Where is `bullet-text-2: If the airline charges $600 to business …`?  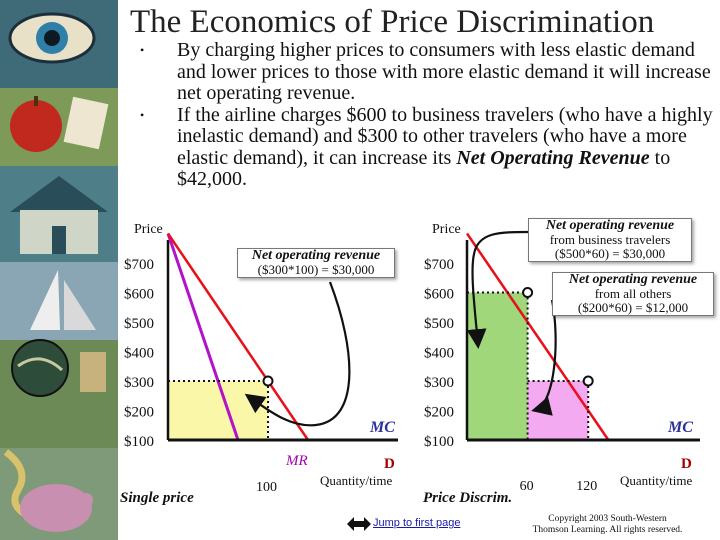 bullet-text-2: If the airline charges $600 to business … is located at coordinates (445, 136).